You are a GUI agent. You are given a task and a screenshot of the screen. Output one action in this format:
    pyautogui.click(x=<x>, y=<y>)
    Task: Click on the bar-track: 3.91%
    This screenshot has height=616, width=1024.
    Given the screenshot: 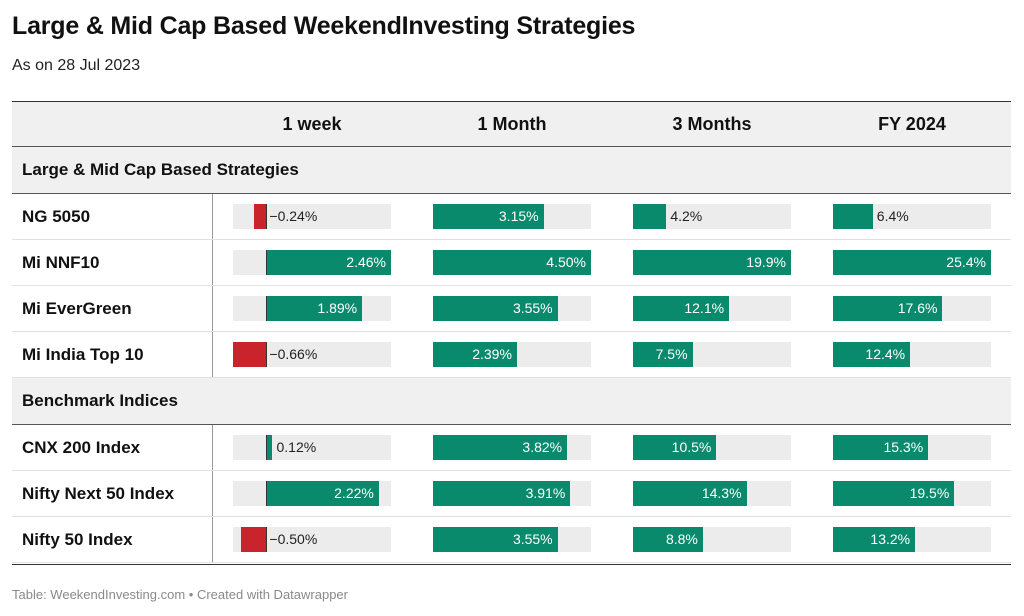 What is the action you would take?
    pyautogui.click(x=512, y=493)
    